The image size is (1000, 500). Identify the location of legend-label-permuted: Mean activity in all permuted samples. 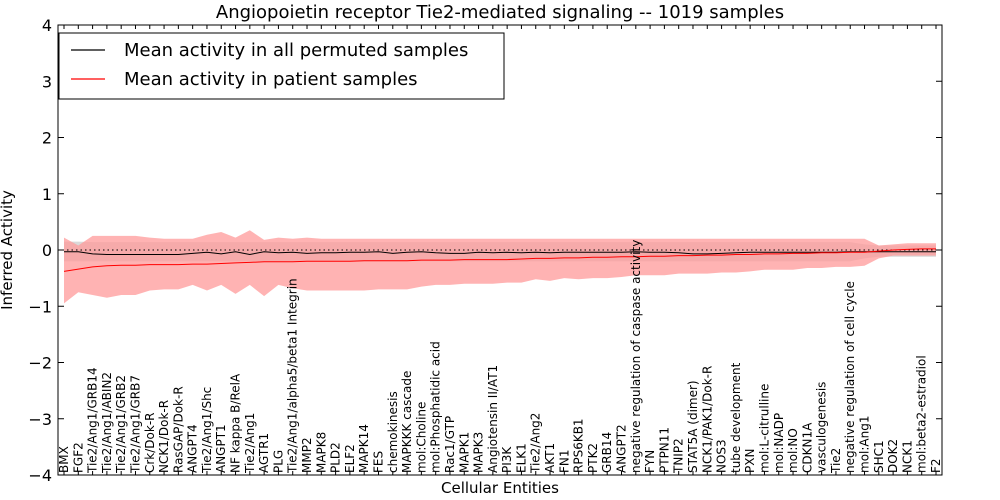
(296, 50).